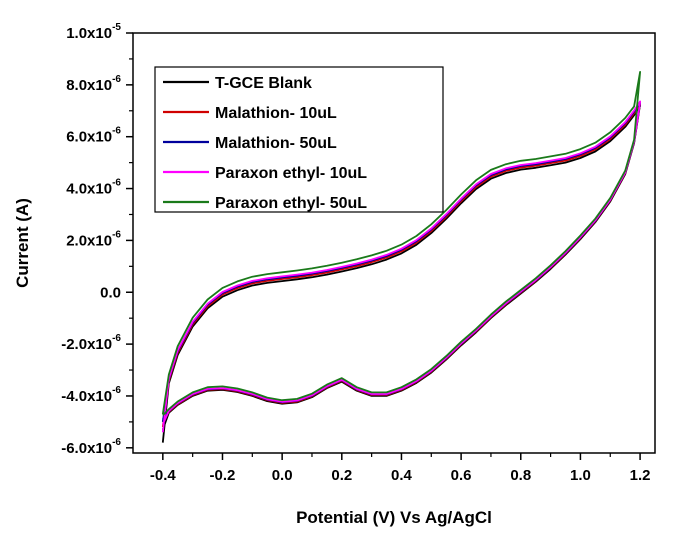 The image size is (680, 535). Describe the element at coordinates (402, 475) in the screenshot. I see `x-tick-label: 0.4` at that location.